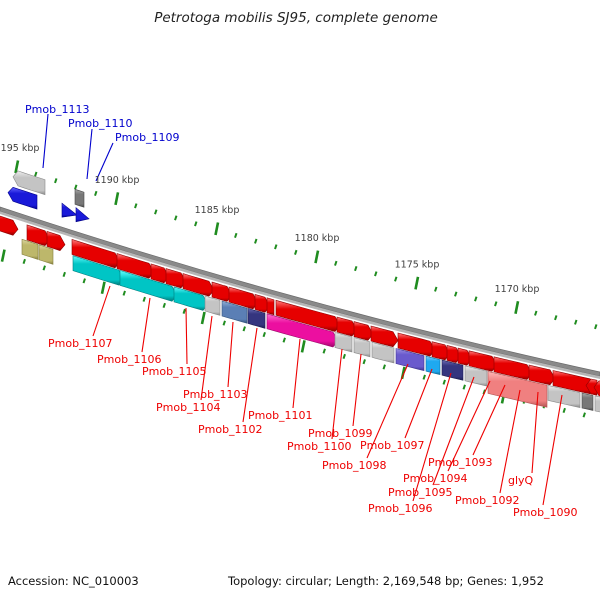 Image resolution: width=600 pixels, height=600 pixels. What do you see at coordinates (117, 180) in the screenshot?
I see `kbp-label: 1190 kbp` at bounding box center [117, 180].